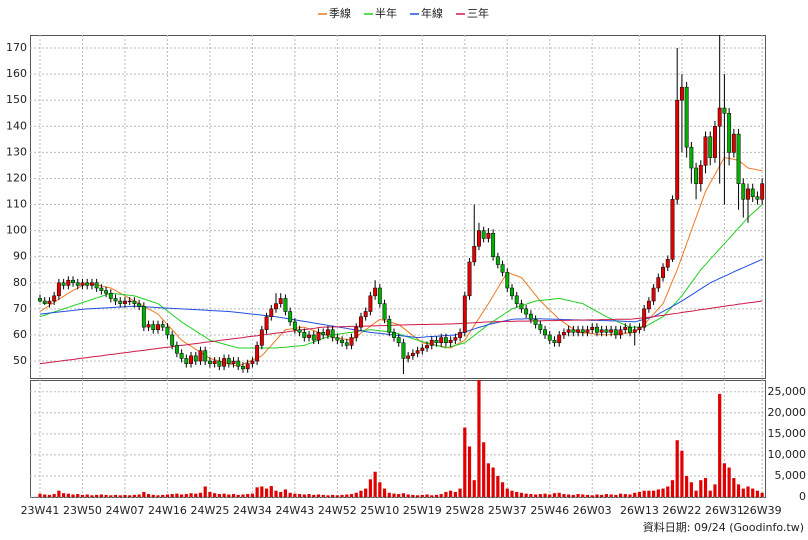  What do you see at coordinates (379, 510) in the screenshot?
I see `x-tick-label: 25W10` at bounding box center [379, 510].